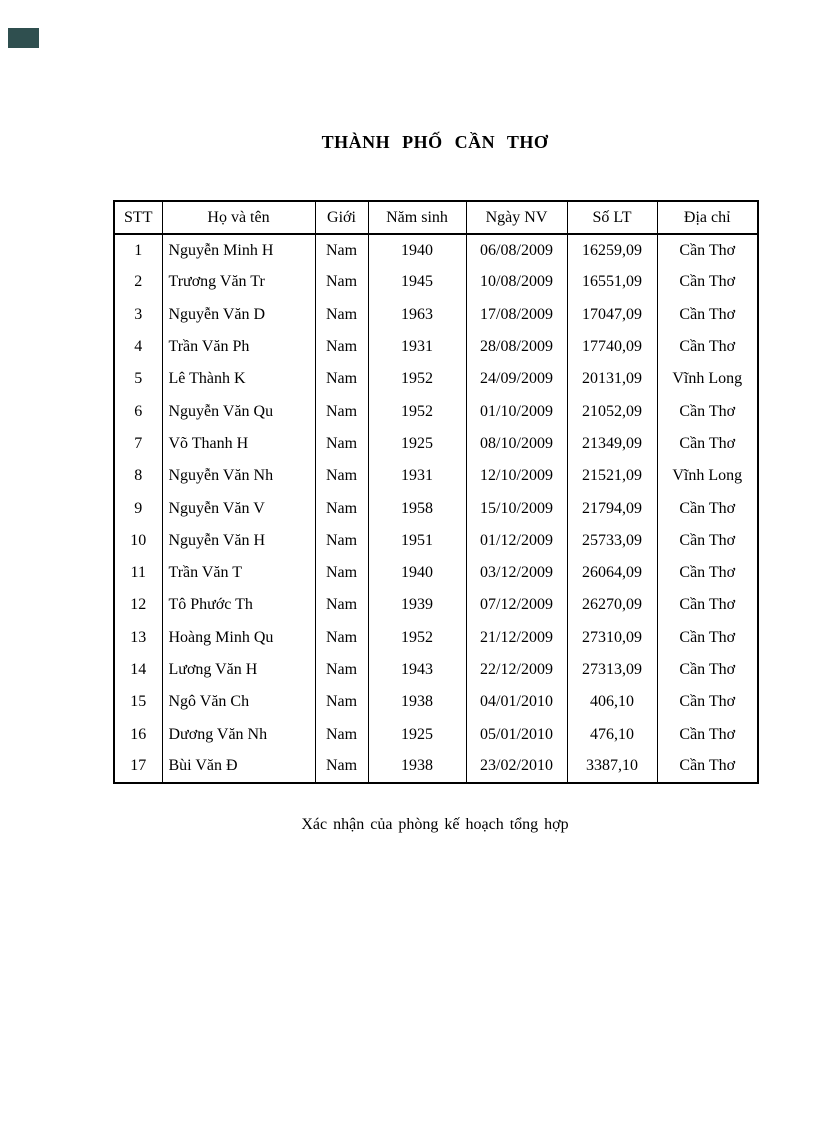 The height and width of the screenshot is (1123, 816). I want to click on cell-ngay-nv: 03/12/2009, so click(516, 573).